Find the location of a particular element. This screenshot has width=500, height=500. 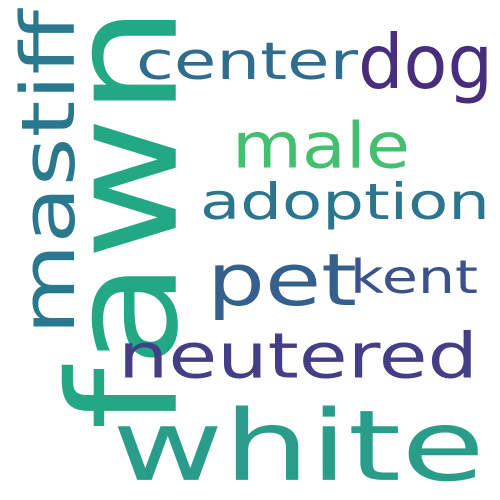

word-pet: pet is located at coordinates (282, 280).